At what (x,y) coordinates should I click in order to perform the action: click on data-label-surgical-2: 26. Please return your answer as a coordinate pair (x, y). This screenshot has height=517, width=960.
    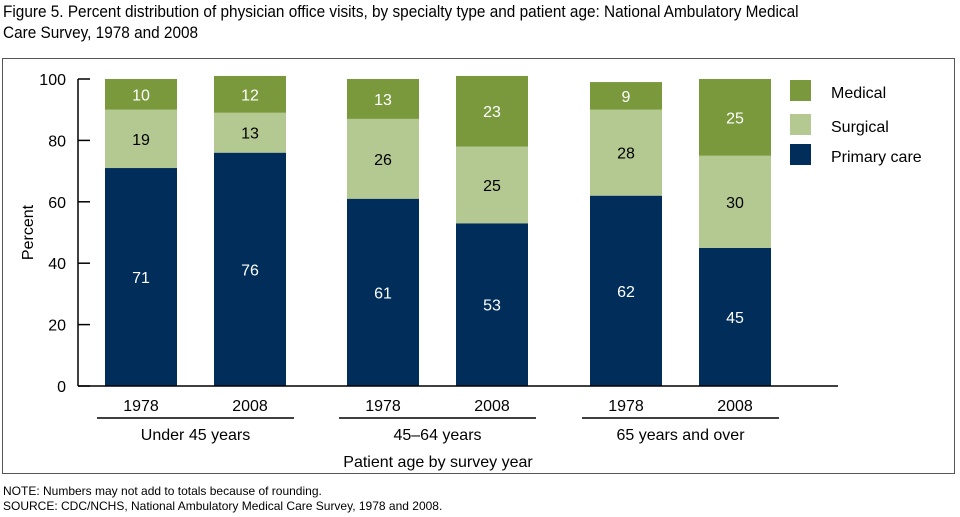
    Looking at the image, I should click on (383, 160).